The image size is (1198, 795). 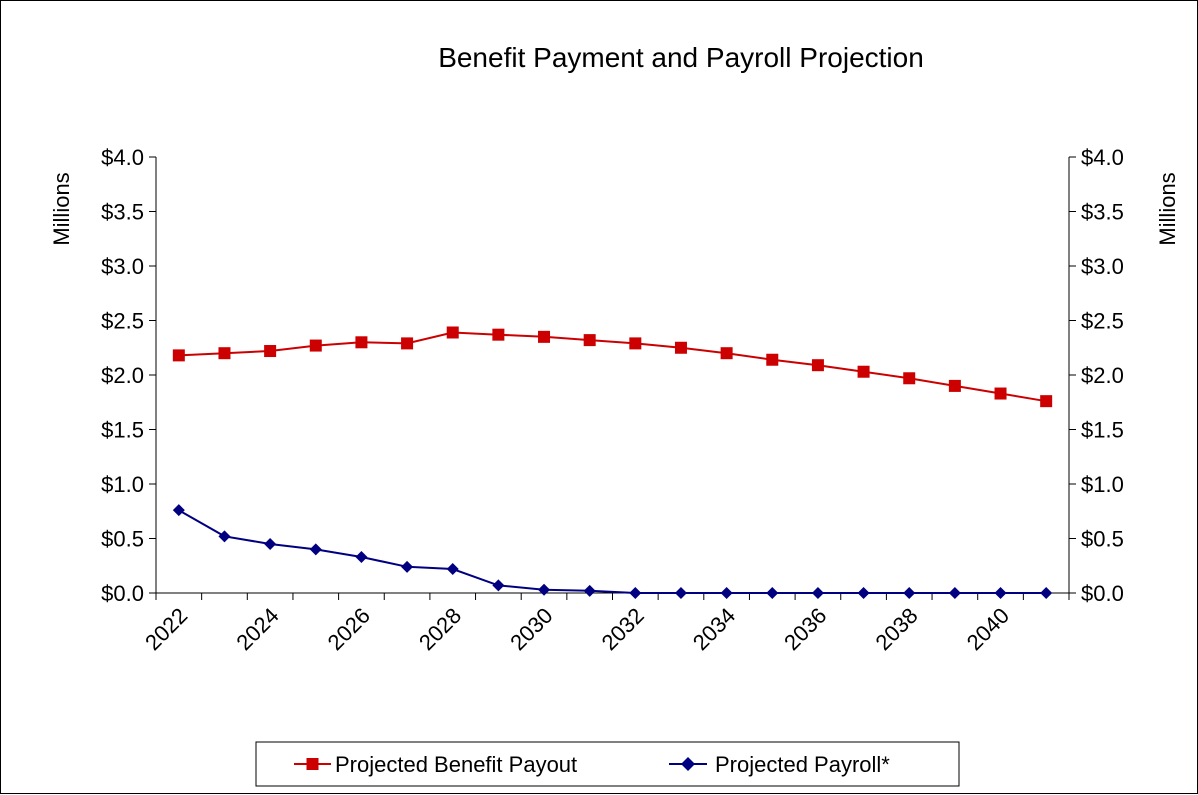 What do you see at coordinates (681, 57) in the screenshot?
I see `chart-title: Benefit Payment and Payroll Projection` at bounding box center [681, 57].